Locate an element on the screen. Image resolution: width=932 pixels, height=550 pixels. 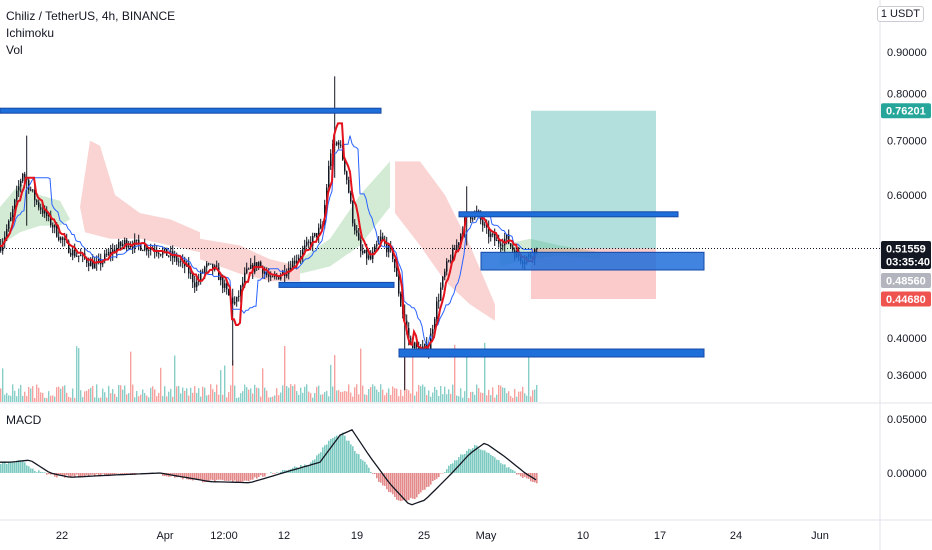
price-tick-label: 0.70000 is located at coordinates (907, 142).